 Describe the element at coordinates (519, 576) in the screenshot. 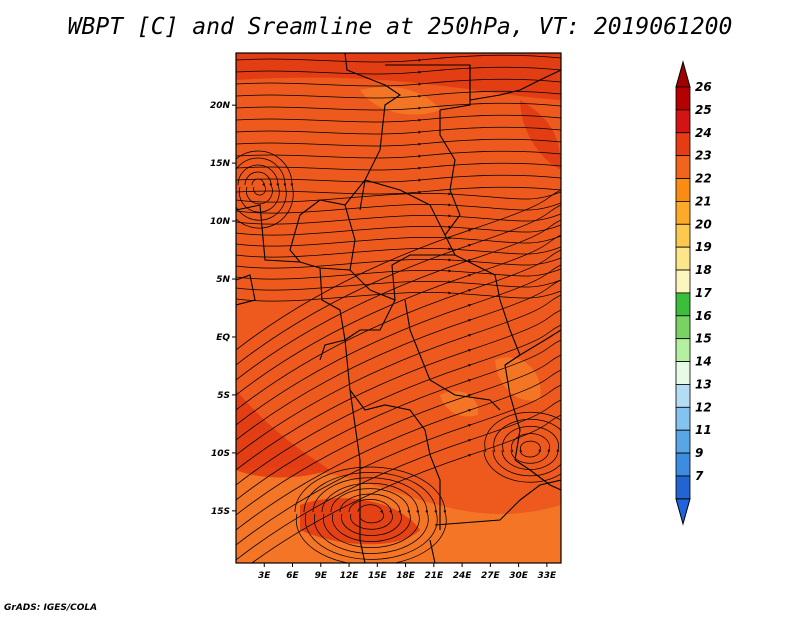

I see `lon-tick-label: 30E` at that location.